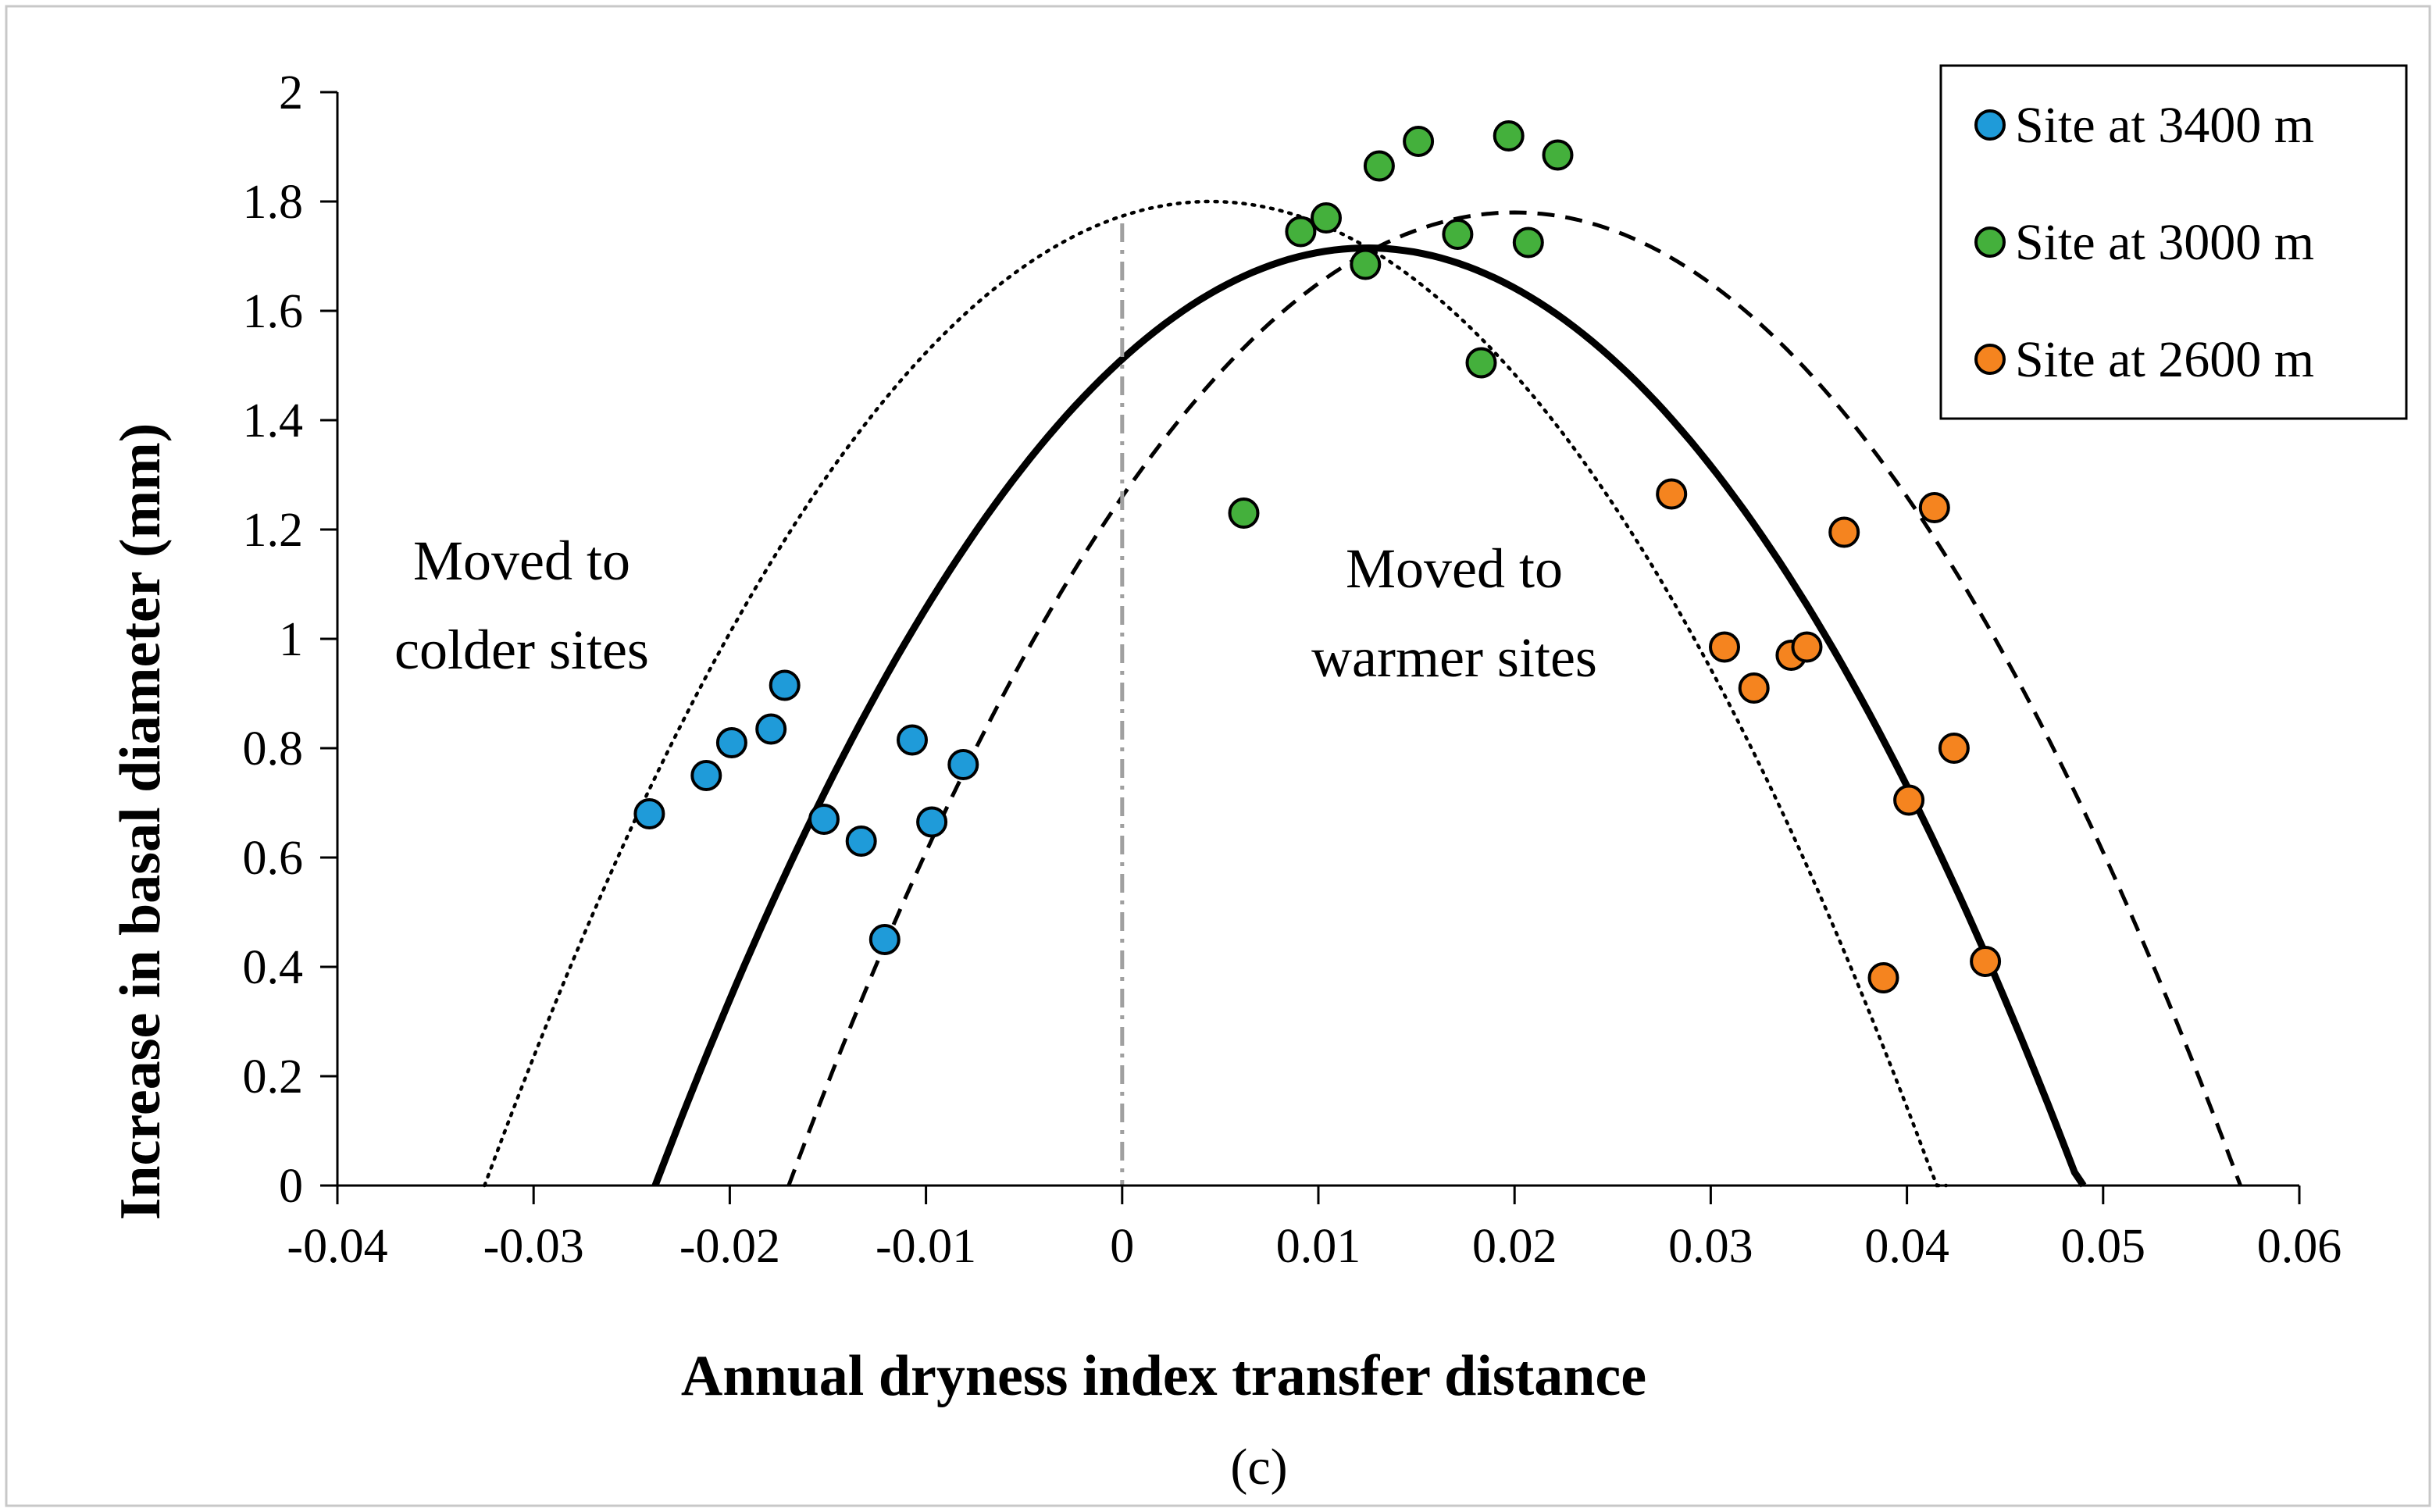 The height and width of the screenshot is (1512, 2436). What do you see at coordinates (273, 311) in the screenshot?
I see `y-tick-label: 1.6` at bounding box center [273, 311].